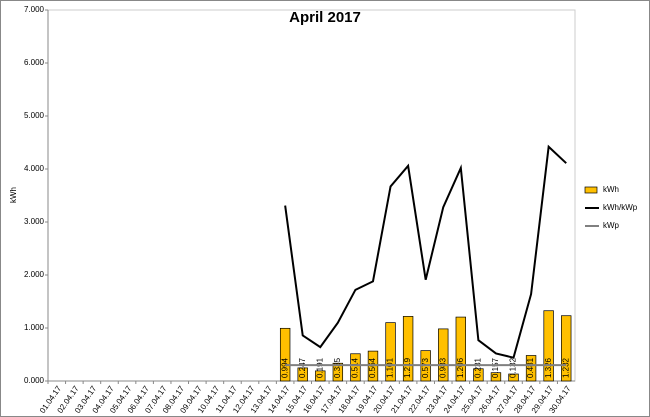  I want to click on y-tick-label: 5.000, so click(34, 115).